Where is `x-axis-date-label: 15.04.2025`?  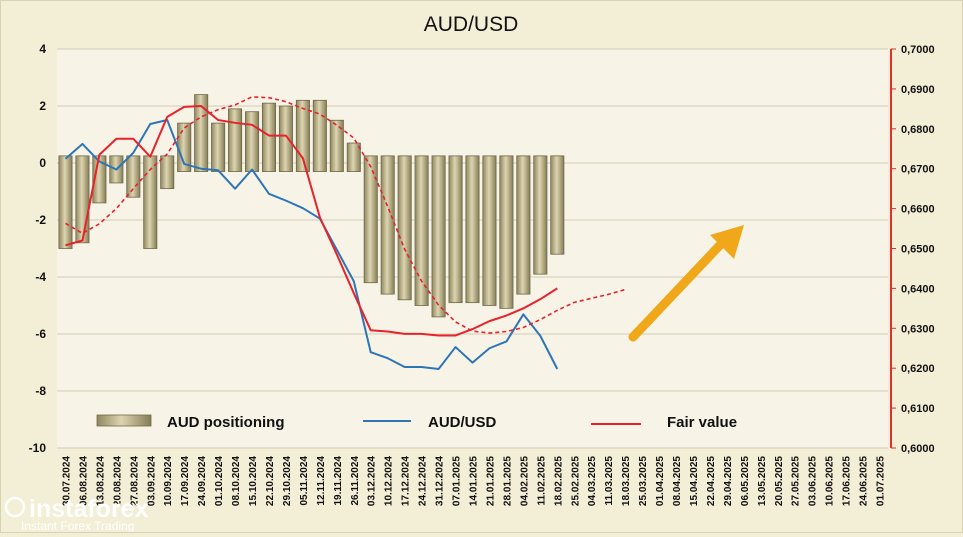
x-axis-date-label: 15.04.2025 is located at coordinates (694, 481).